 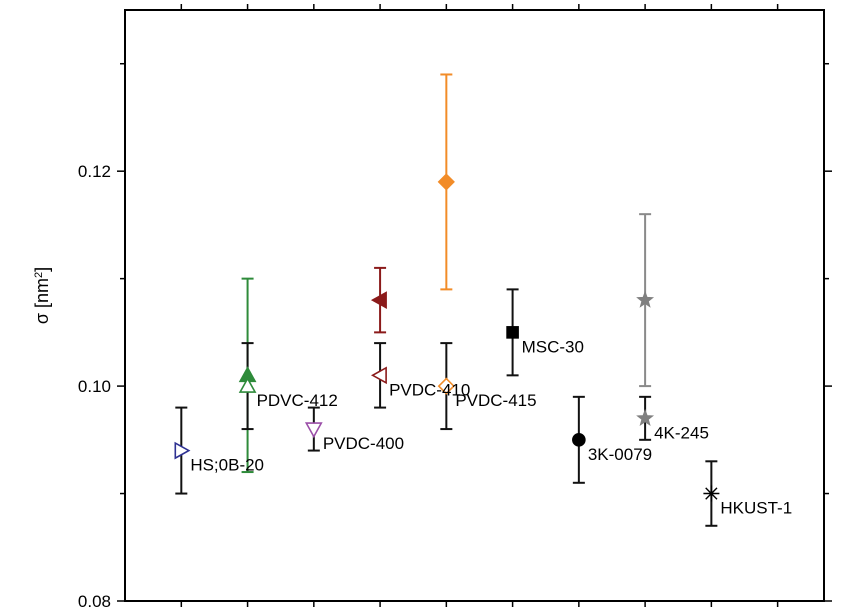 I want to click on y-tick-labels: 0.08 0.10 0.12, so click(x=94, y=384).